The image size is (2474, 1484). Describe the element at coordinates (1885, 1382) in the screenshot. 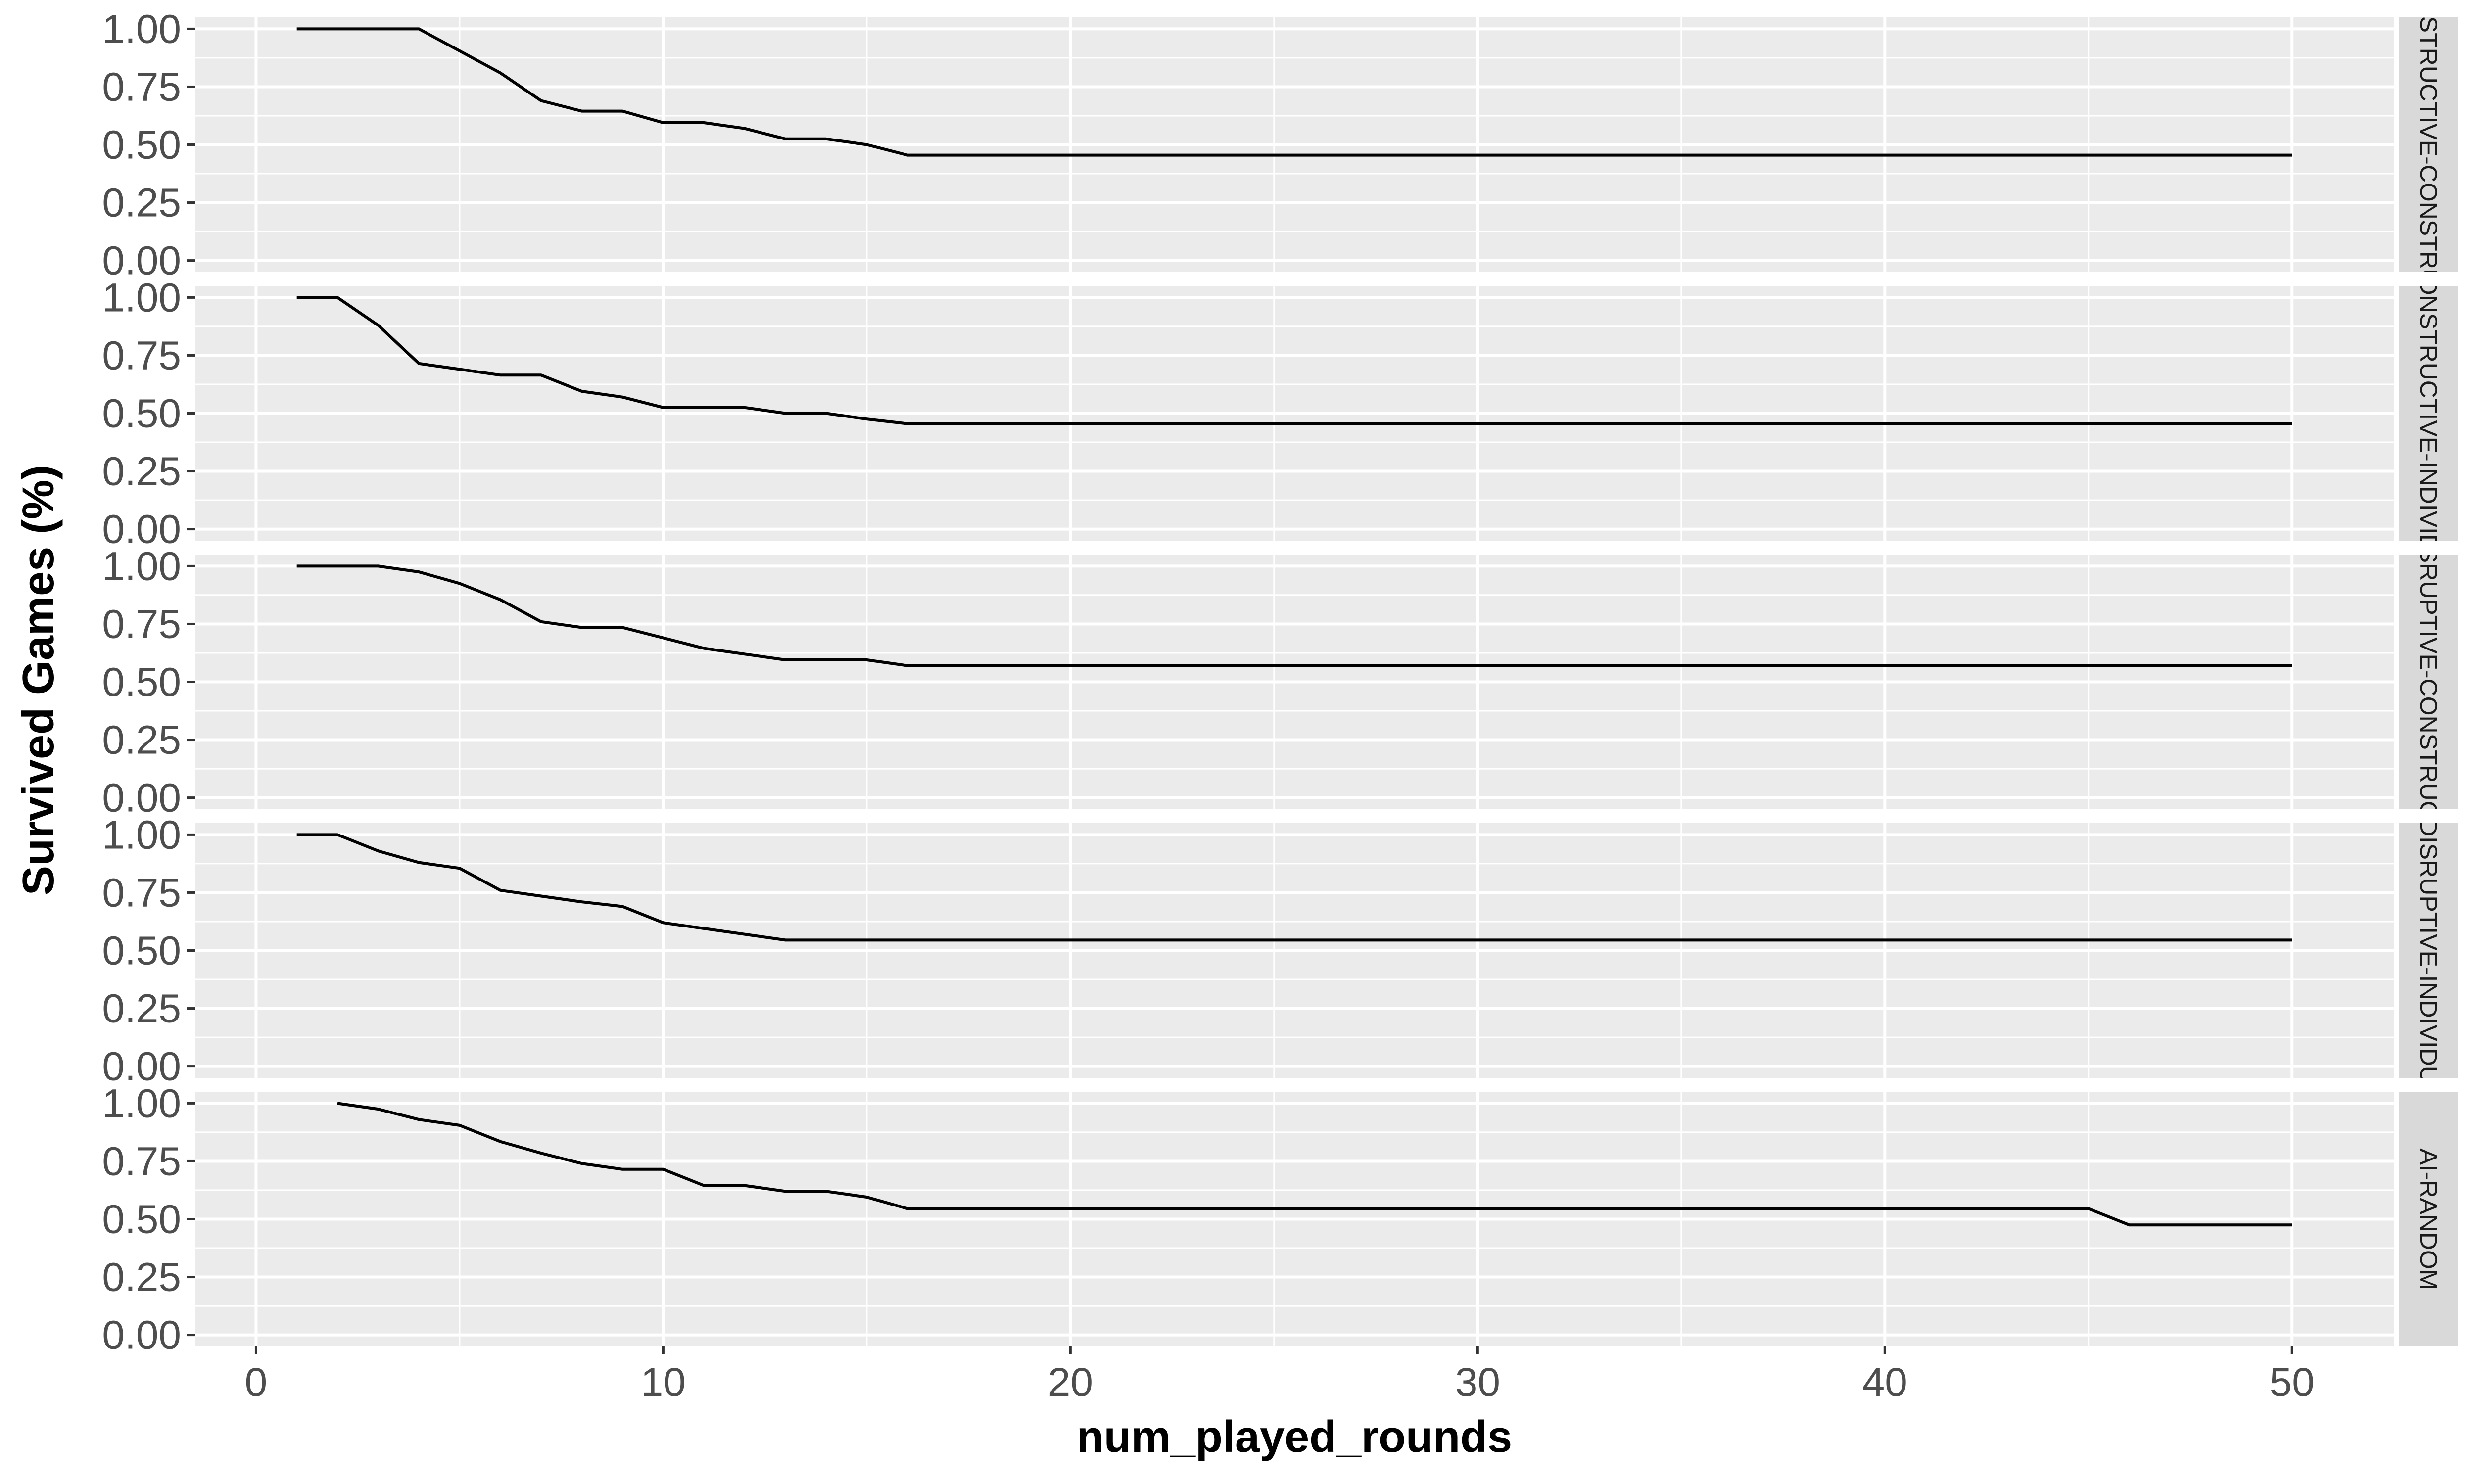

I see `x-tick-label: 40` at that location.